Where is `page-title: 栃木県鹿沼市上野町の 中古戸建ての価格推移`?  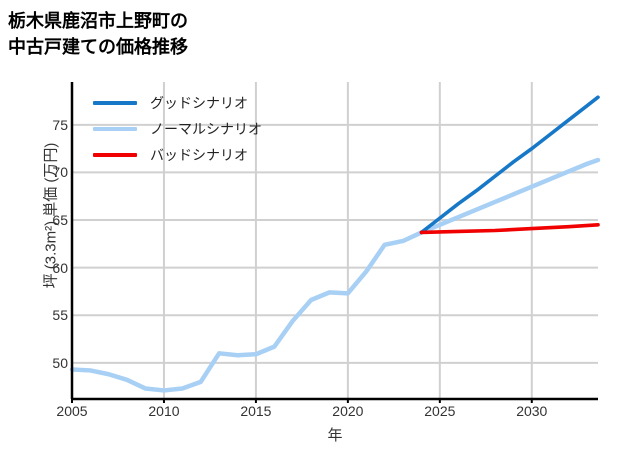 page-title: 栃木県鹿沼市上野町の 中古戸建ての価格推移 is located at coordinates (98, 34).